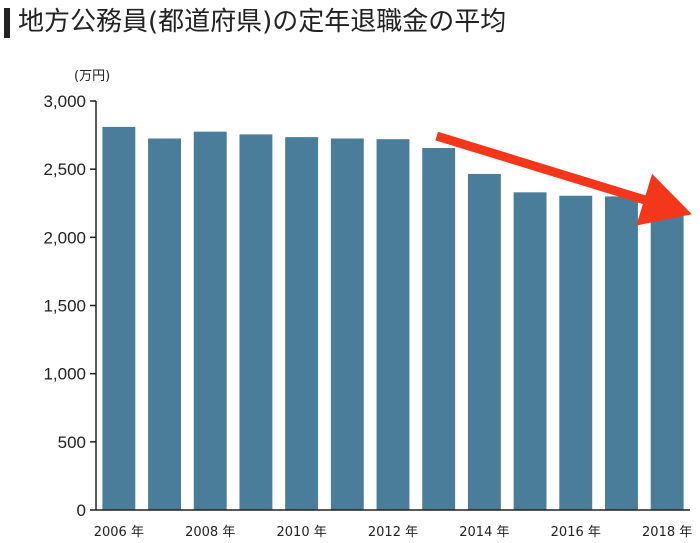 Image resolution: width=700 pixels, height=543 pixels. What do you see at coordinates (64, 306) in the screenshot?
I see `y-tick-label: 1,500` at bounding box center [64, 306].